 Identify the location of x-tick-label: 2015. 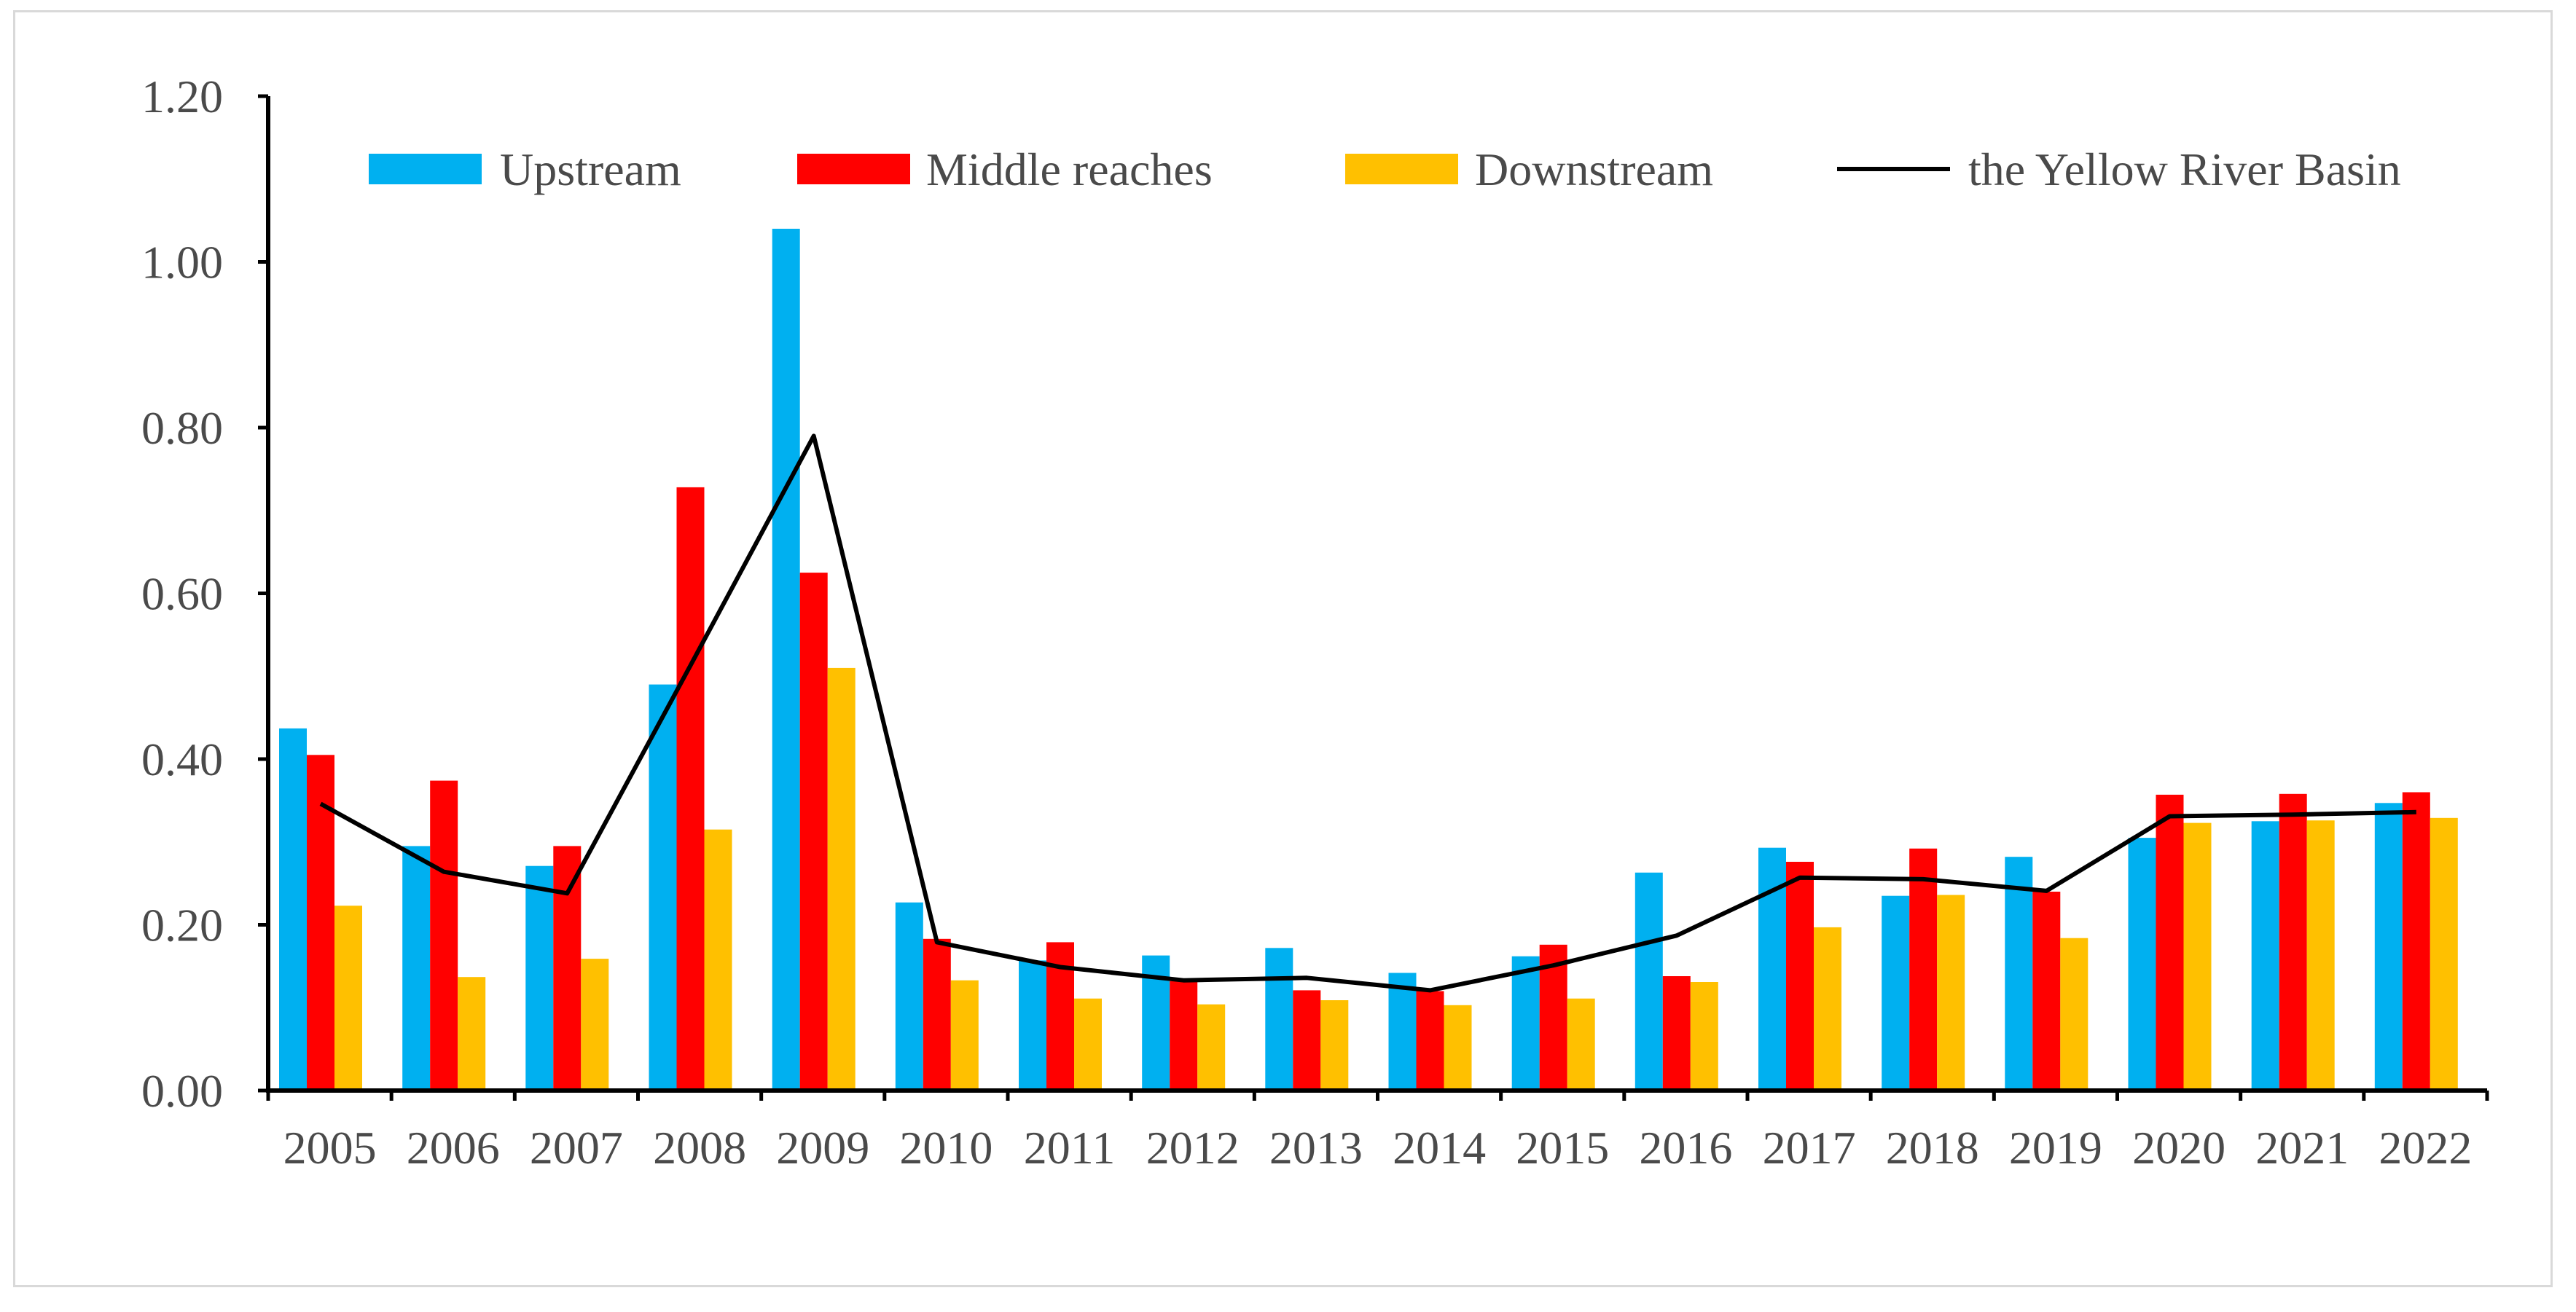
(1562, 1148).